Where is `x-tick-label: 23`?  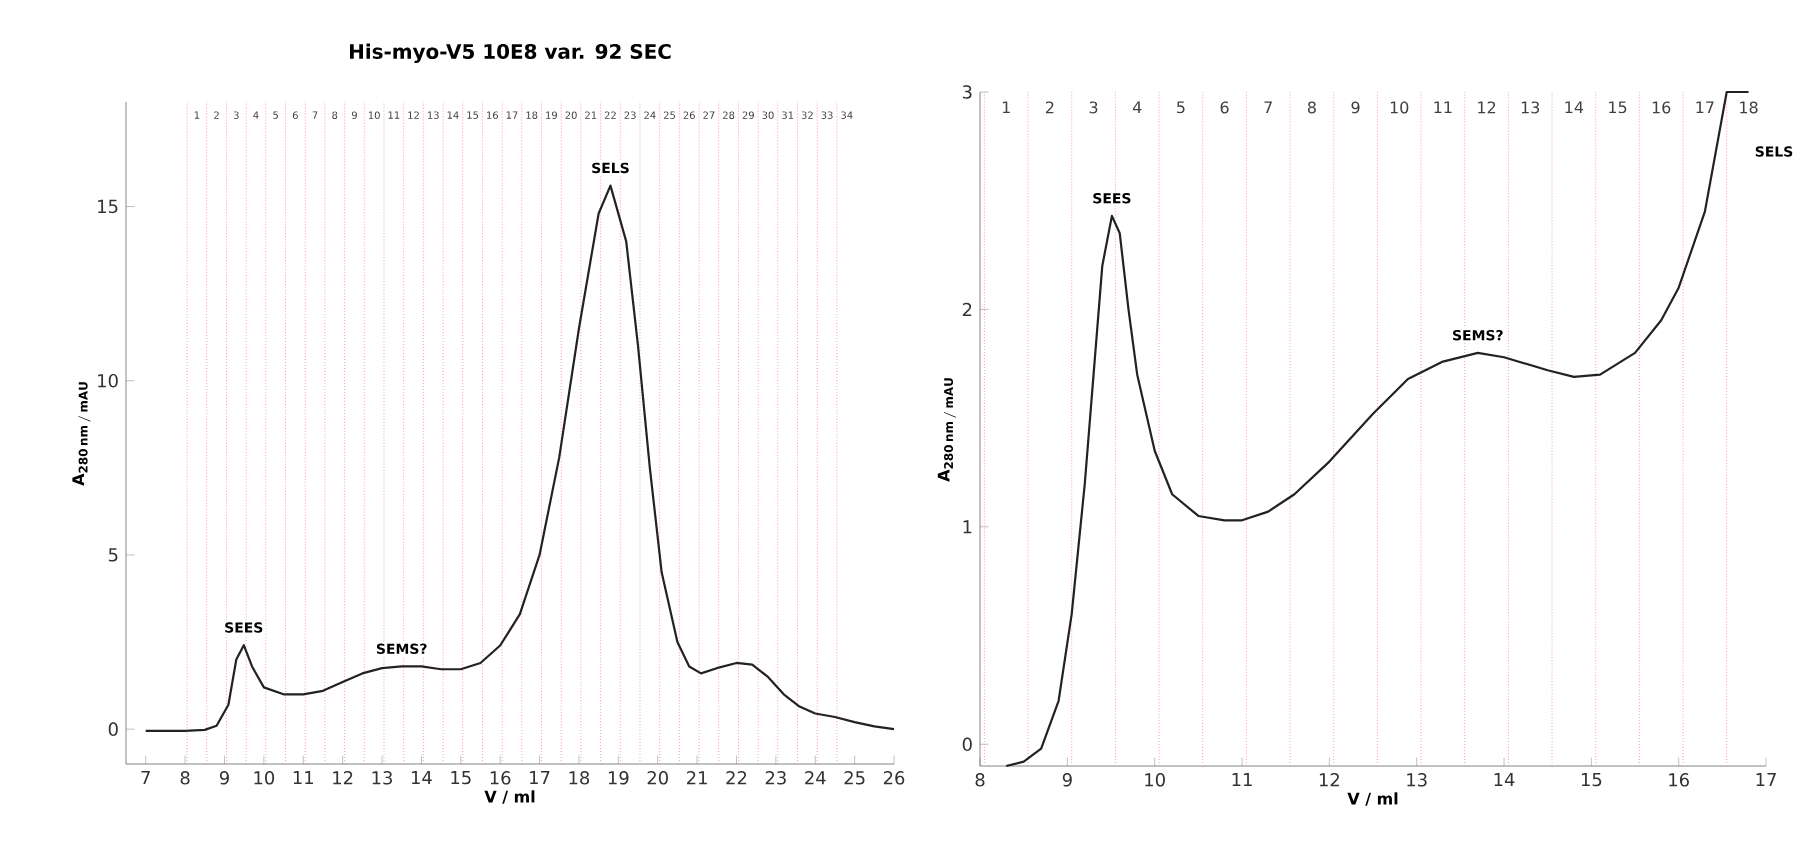 x-tick-label: 23 is located at coordinates (775, 778).